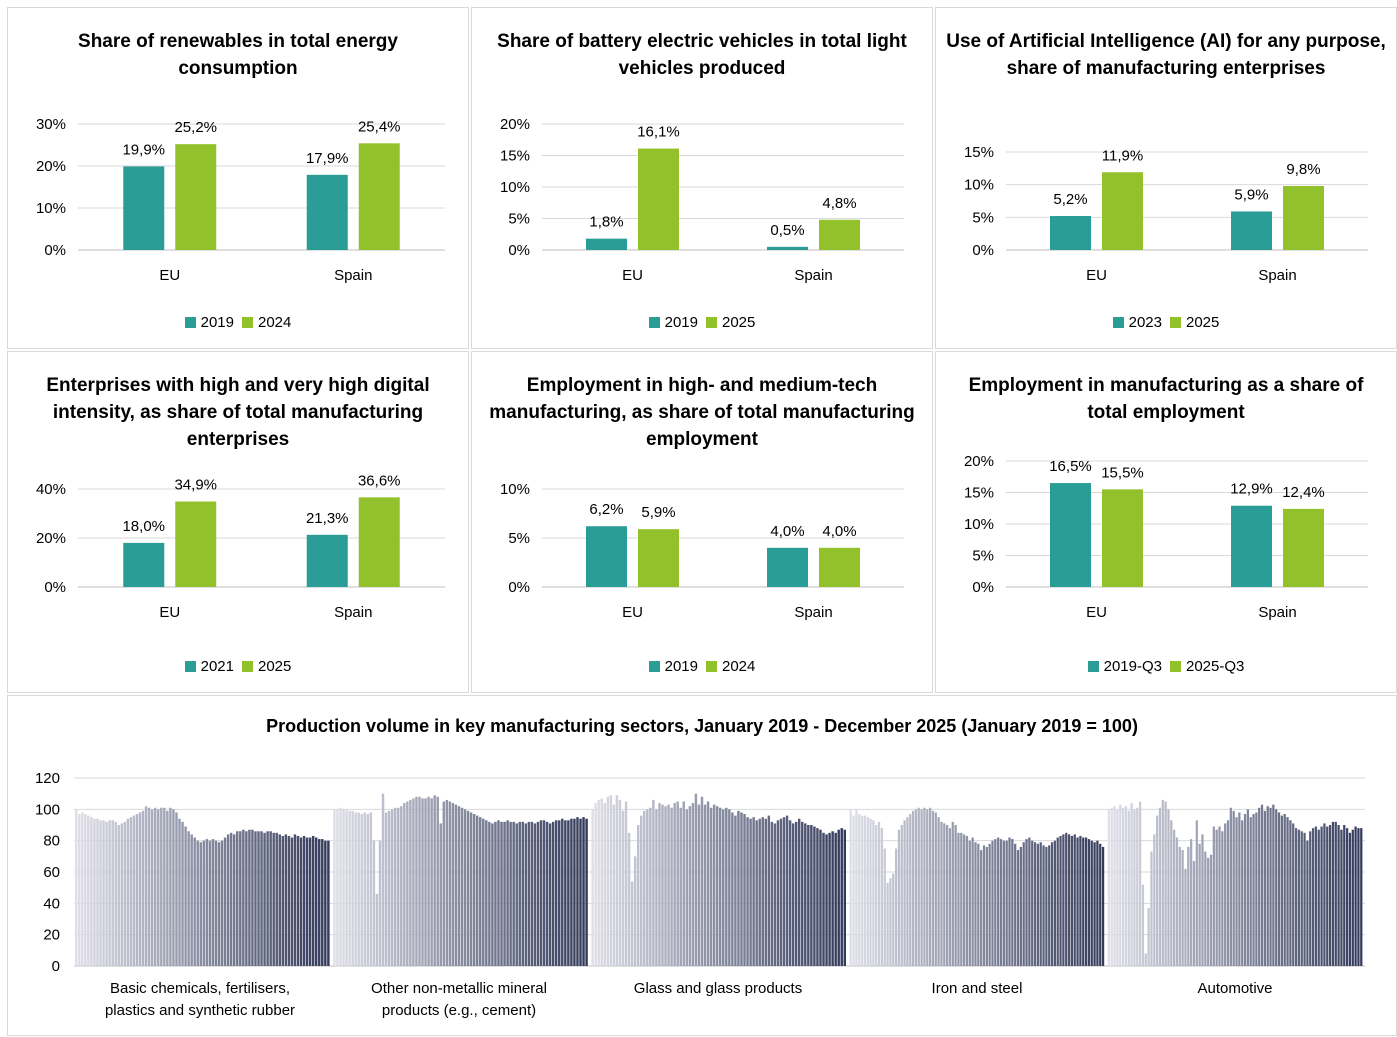 The height and width of the screenshot is (1037, 1397). Describe the element at coordinates (654, 666) in the screenshot. I see `legend-swatch` at that location.